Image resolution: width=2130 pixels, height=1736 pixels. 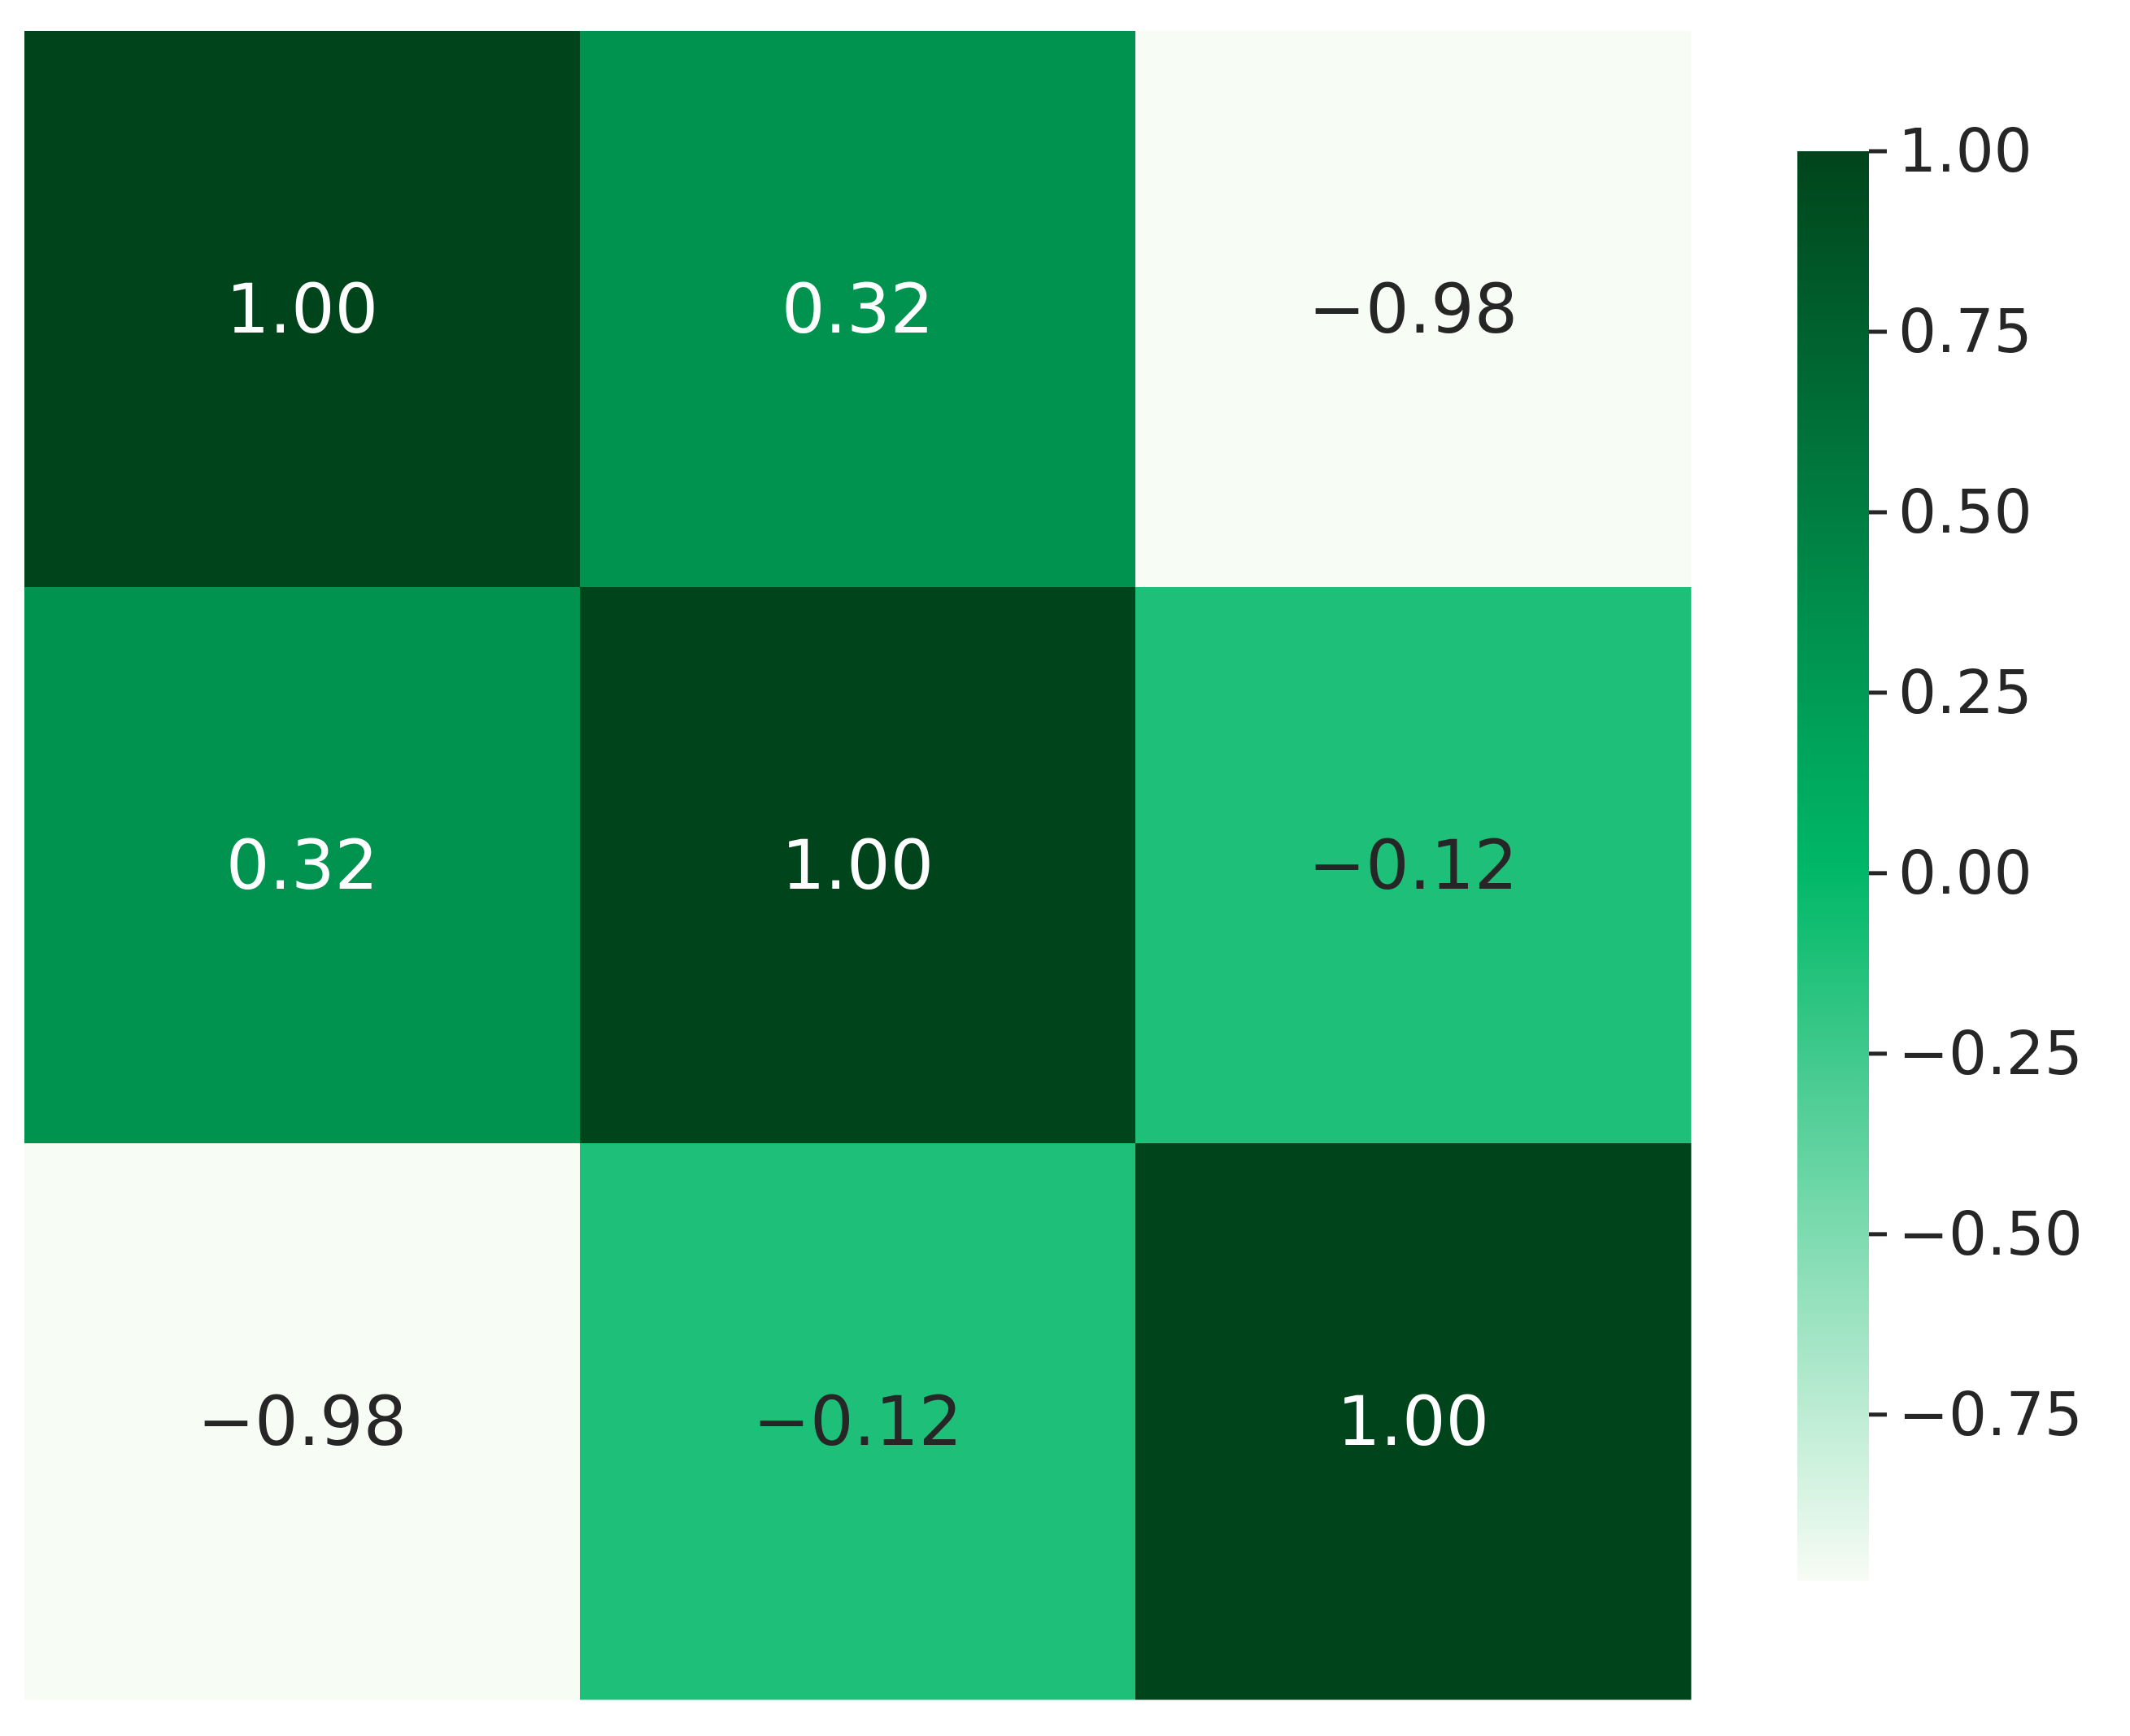 What do you see at coordinates (1990, 1234) in the screenshot?
I see `colorbar-tick-label: −0.50` at bounding box center [1990, 1234].